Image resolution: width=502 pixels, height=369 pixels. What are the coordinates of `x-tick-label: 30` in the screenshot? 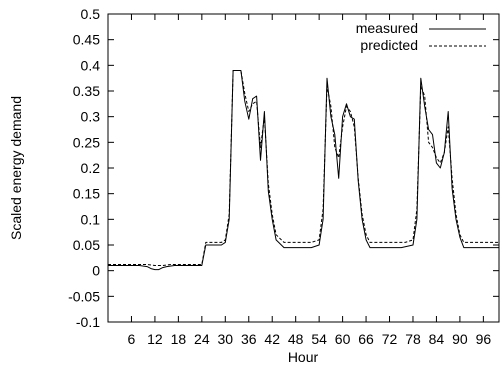 It's located at (226, 339).